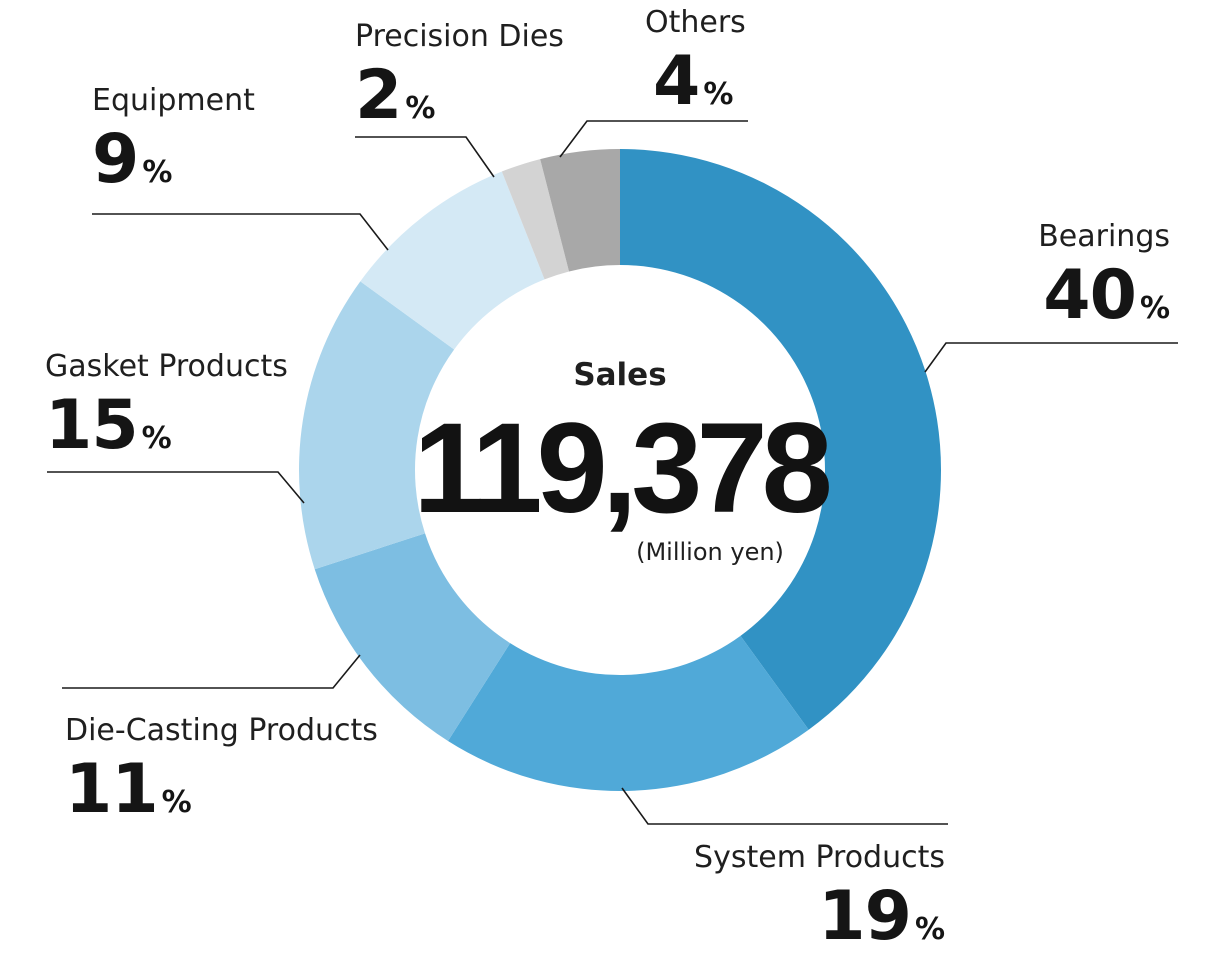 Image resolution: width=1220 pixels, height=956 pixels. What do you see at coordinates (653, 139) in the screenshot?
I see `leader-others` at bounding box center [653, 139].